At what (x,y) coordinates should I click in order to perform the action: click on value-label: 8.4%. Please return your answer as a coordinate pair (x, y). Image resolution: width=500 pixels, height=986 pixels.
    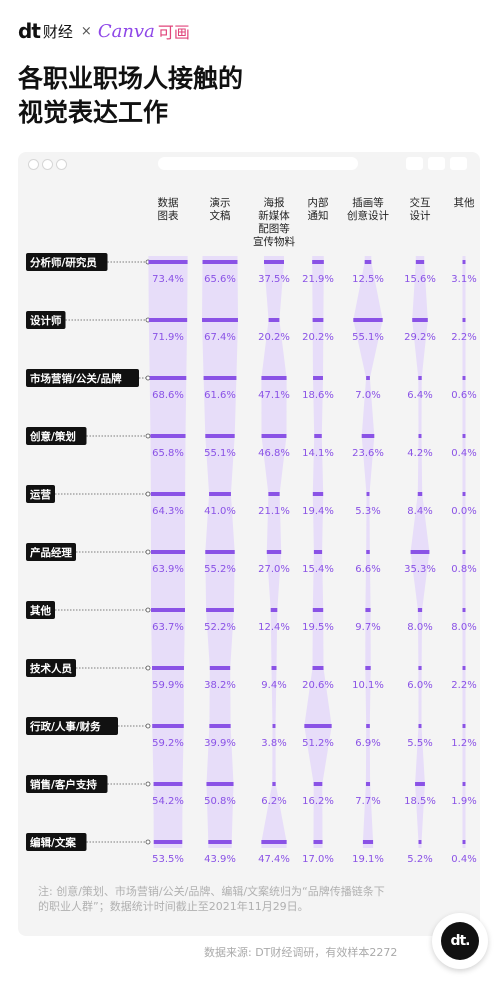
    Looking at the image, I should click on (419, 511).